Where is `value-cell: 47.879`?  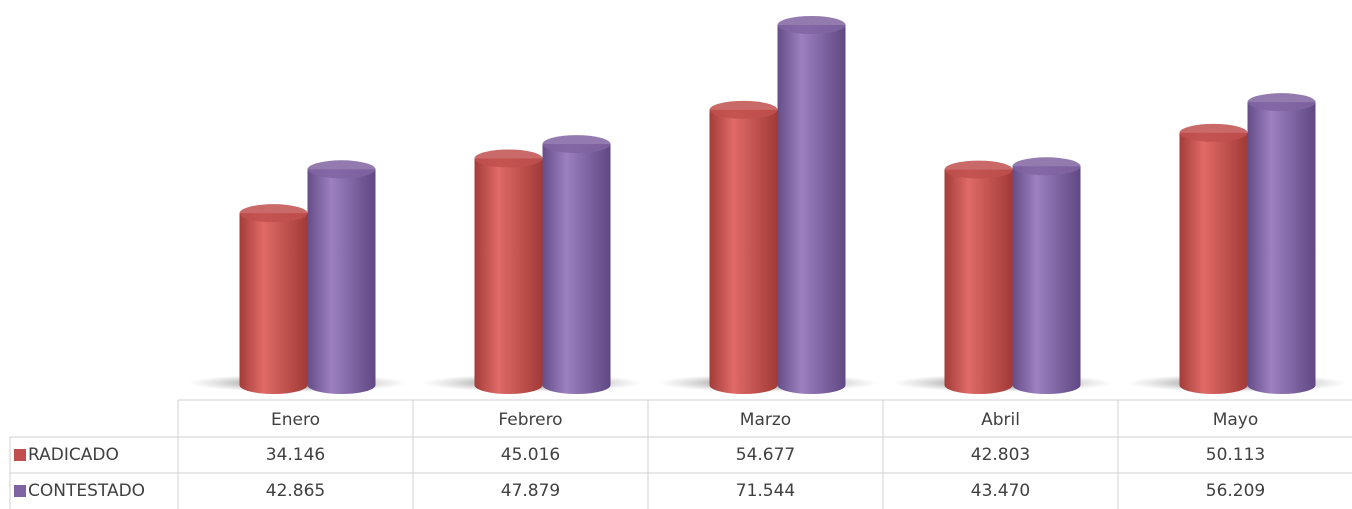
value-cell: 47.879 is located at coordinates (530, 491).